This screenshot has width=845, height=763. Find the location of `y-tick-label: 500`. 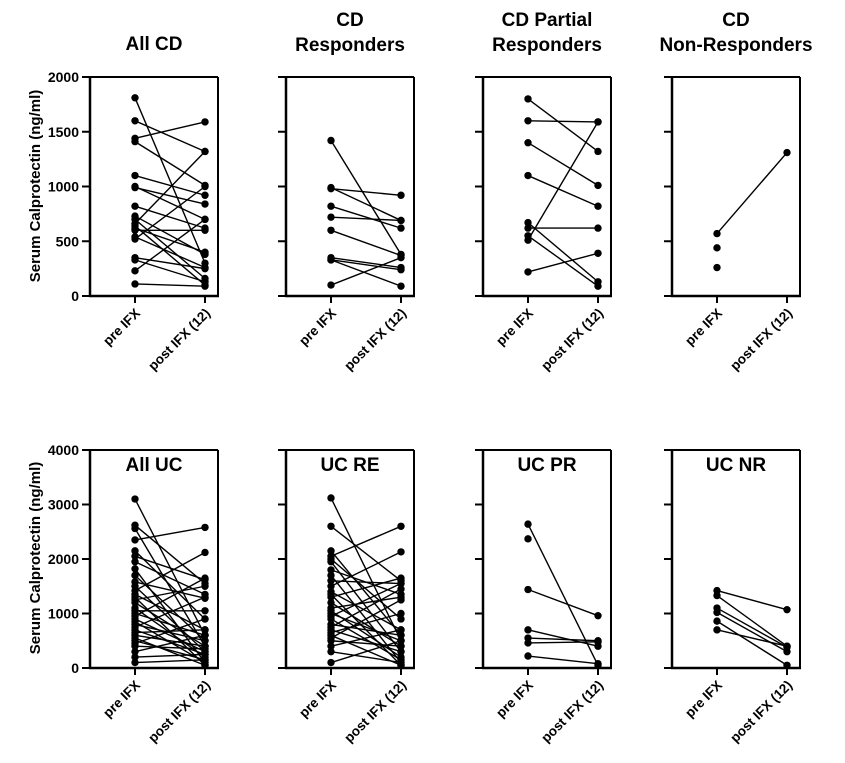

y-tick-label: 500 is located at coordinates (68, 241).